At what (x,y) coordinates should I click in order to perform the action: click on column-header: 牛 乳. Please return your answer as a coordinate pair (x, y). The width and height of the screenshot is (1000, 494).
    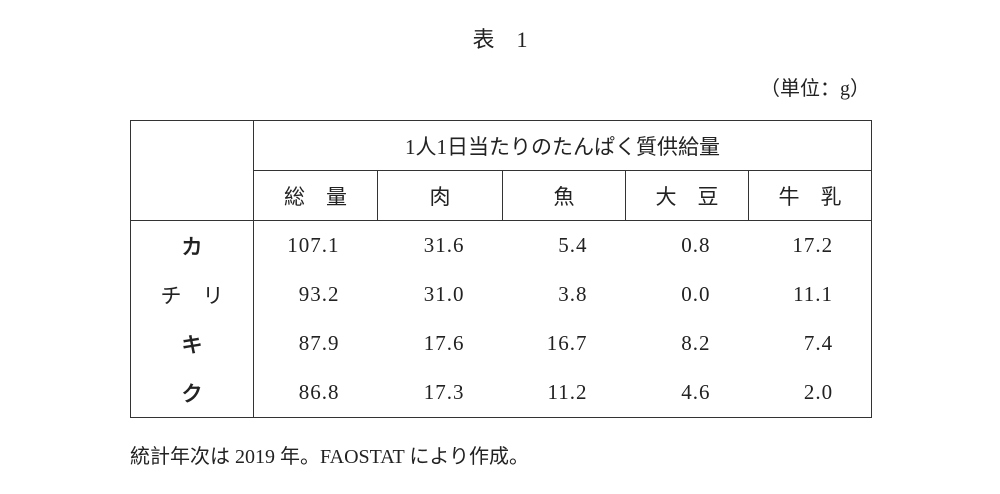
    Looking at the image, I should click on (809, 195).